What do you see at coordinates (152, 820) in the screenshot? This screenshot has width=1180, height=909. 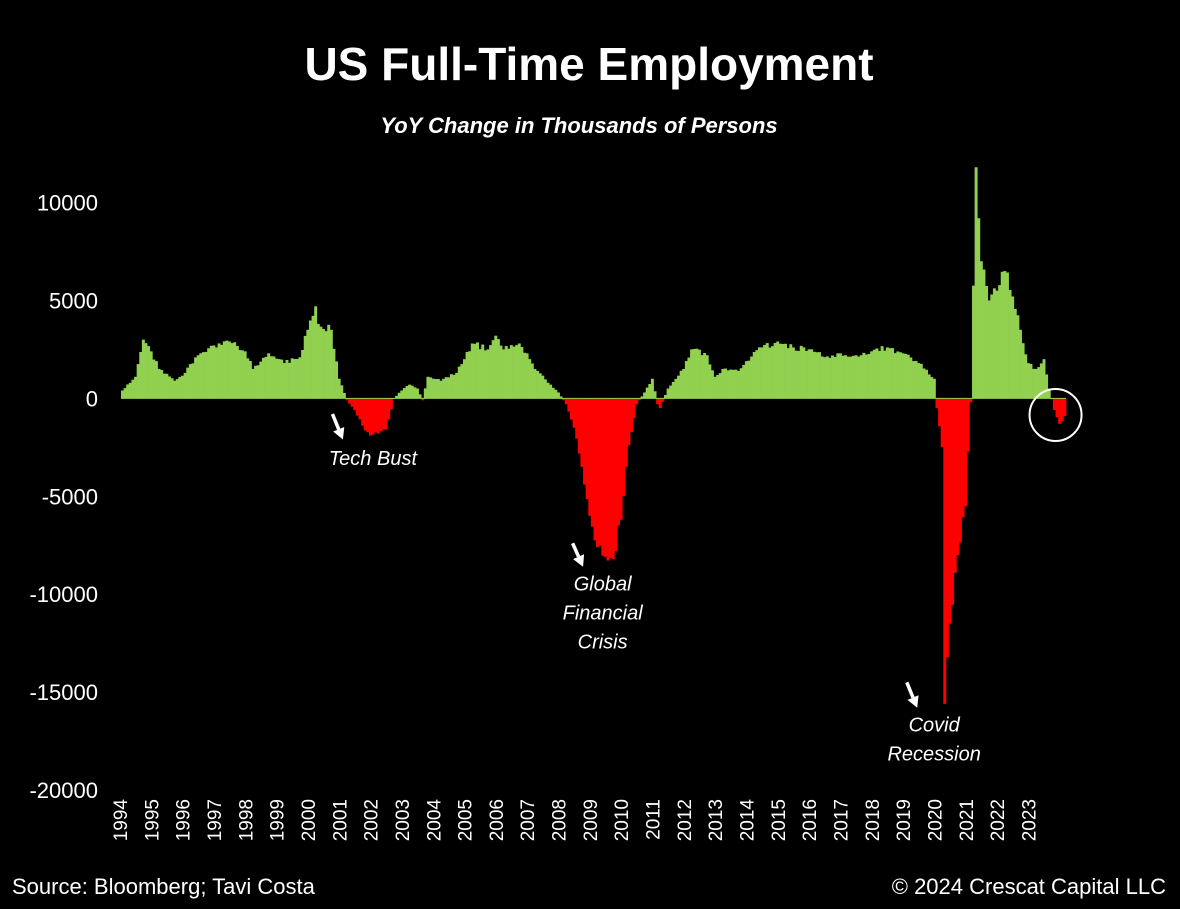 I see `x-tick-label: 1995` at bounding box center [152, 820].